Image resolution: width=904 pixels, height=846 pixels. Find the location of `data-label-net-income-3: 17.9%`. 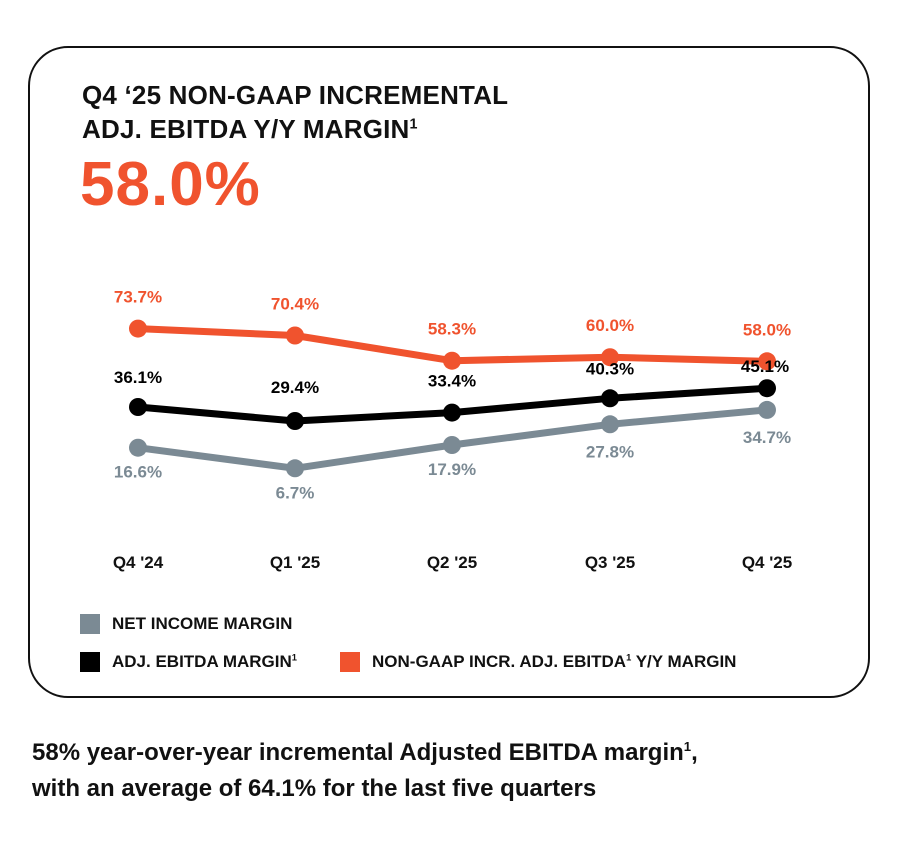

data-label-net-income-3: 17.9% is located at coordinates (452, 469).